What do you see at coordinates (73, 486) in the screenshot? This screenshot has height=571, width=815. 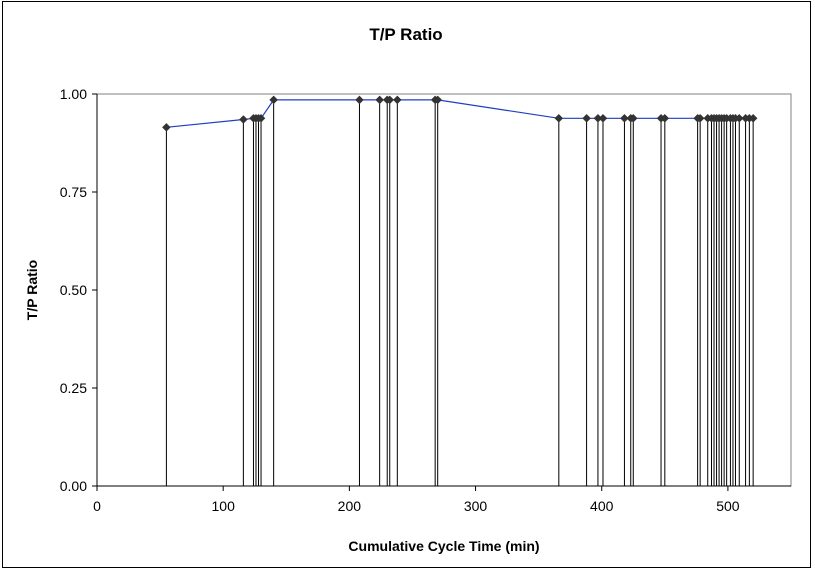 I see `y-tick-label: 0.00` at bounding box center [73, 486].